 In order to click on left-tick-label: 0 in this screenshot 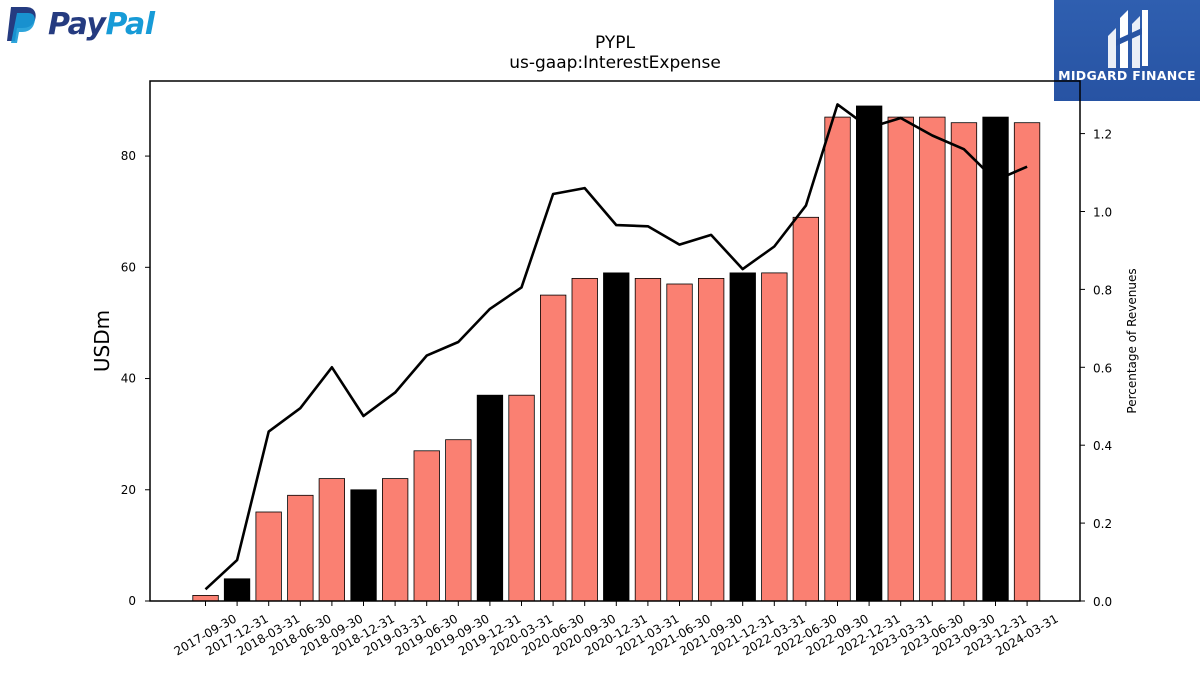, I will do `click(132, 601)`.